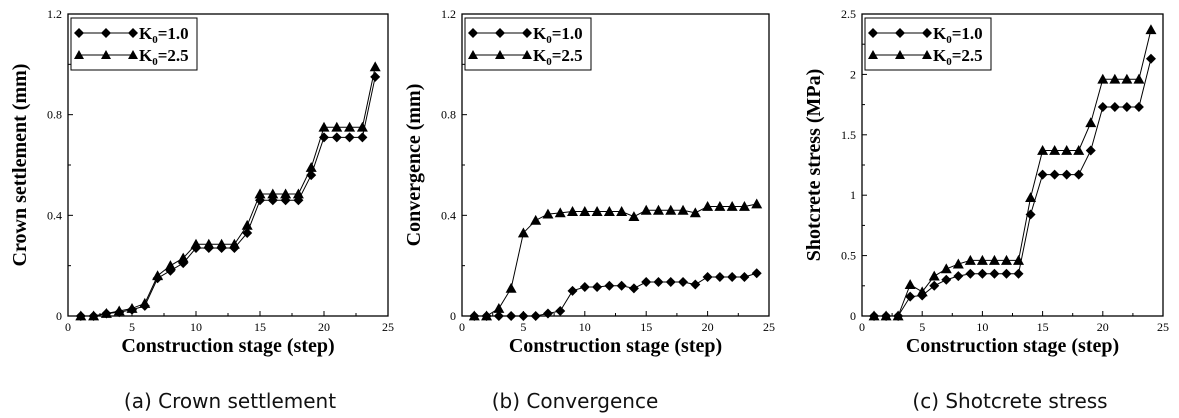 The image size is (1179, 418). I want to click on x-tick-label: 25, so click(1163, 327).